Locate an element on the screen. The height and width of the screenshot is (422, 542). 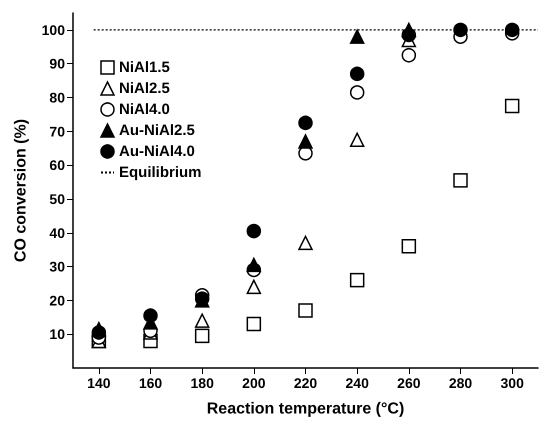
legend-label: Au-NiAl2.5 is located at coordinates (157, 130).